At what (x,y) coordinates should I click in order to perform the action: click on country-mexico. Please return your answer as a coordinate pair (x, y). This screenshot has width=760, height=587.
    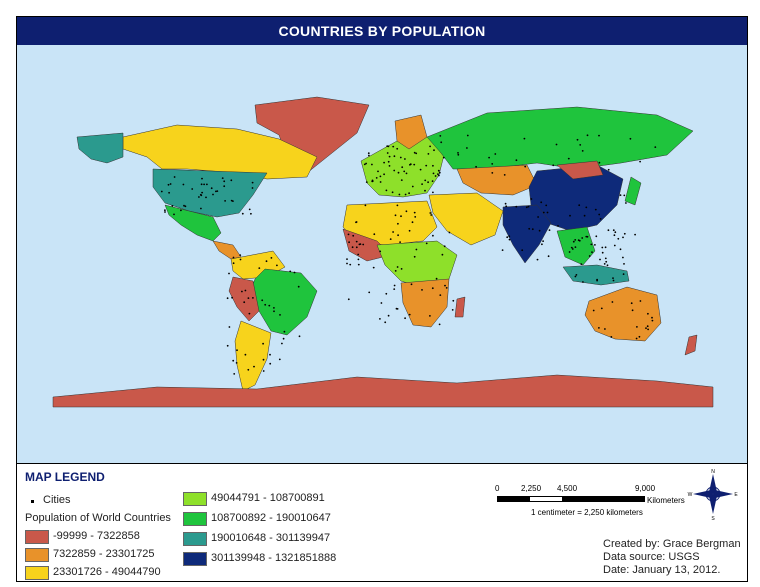
    Looking at the image, I should click on (193, 223).